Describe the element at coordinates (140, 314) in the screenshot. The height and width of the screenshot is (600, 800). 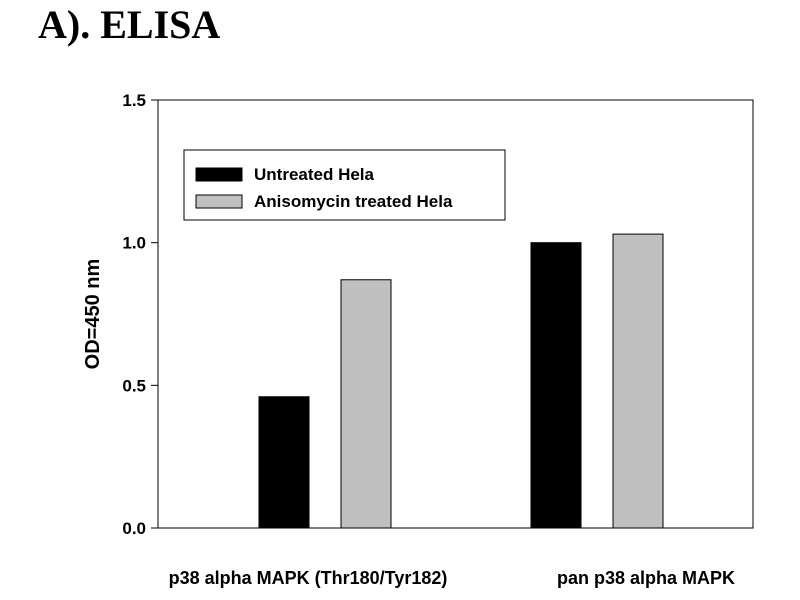
I see `y-ticks-group: 0.0 0.5 1.0 1.5` at that location.